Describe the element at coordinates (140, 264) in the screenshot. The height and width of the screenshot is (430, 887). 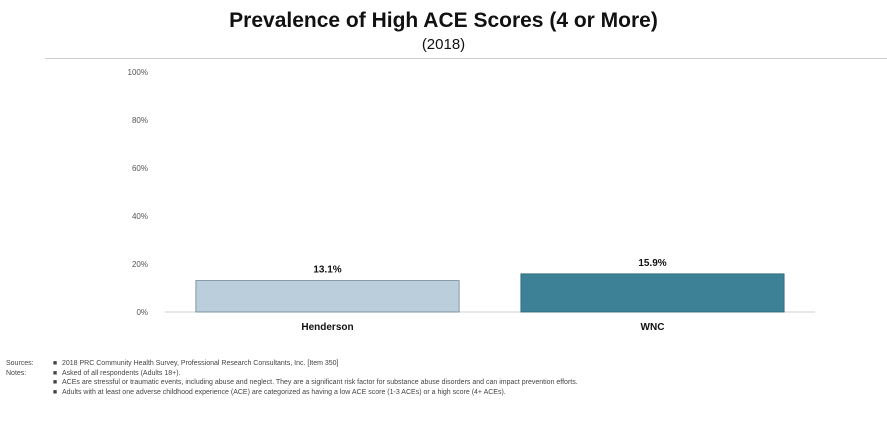
I see `y-tick-label: 20%` at that location.